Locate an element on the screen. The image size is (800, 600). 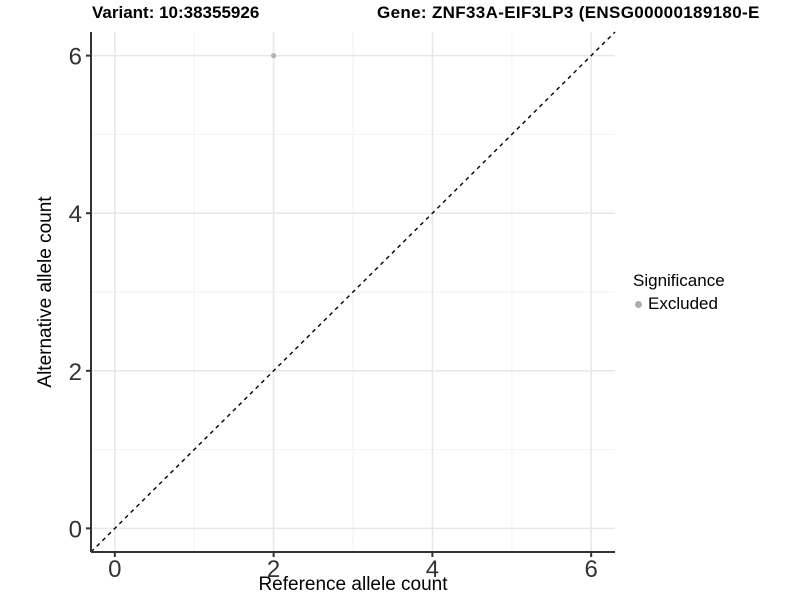
y-tick-label: 2 is located at coordinates (75, 372).